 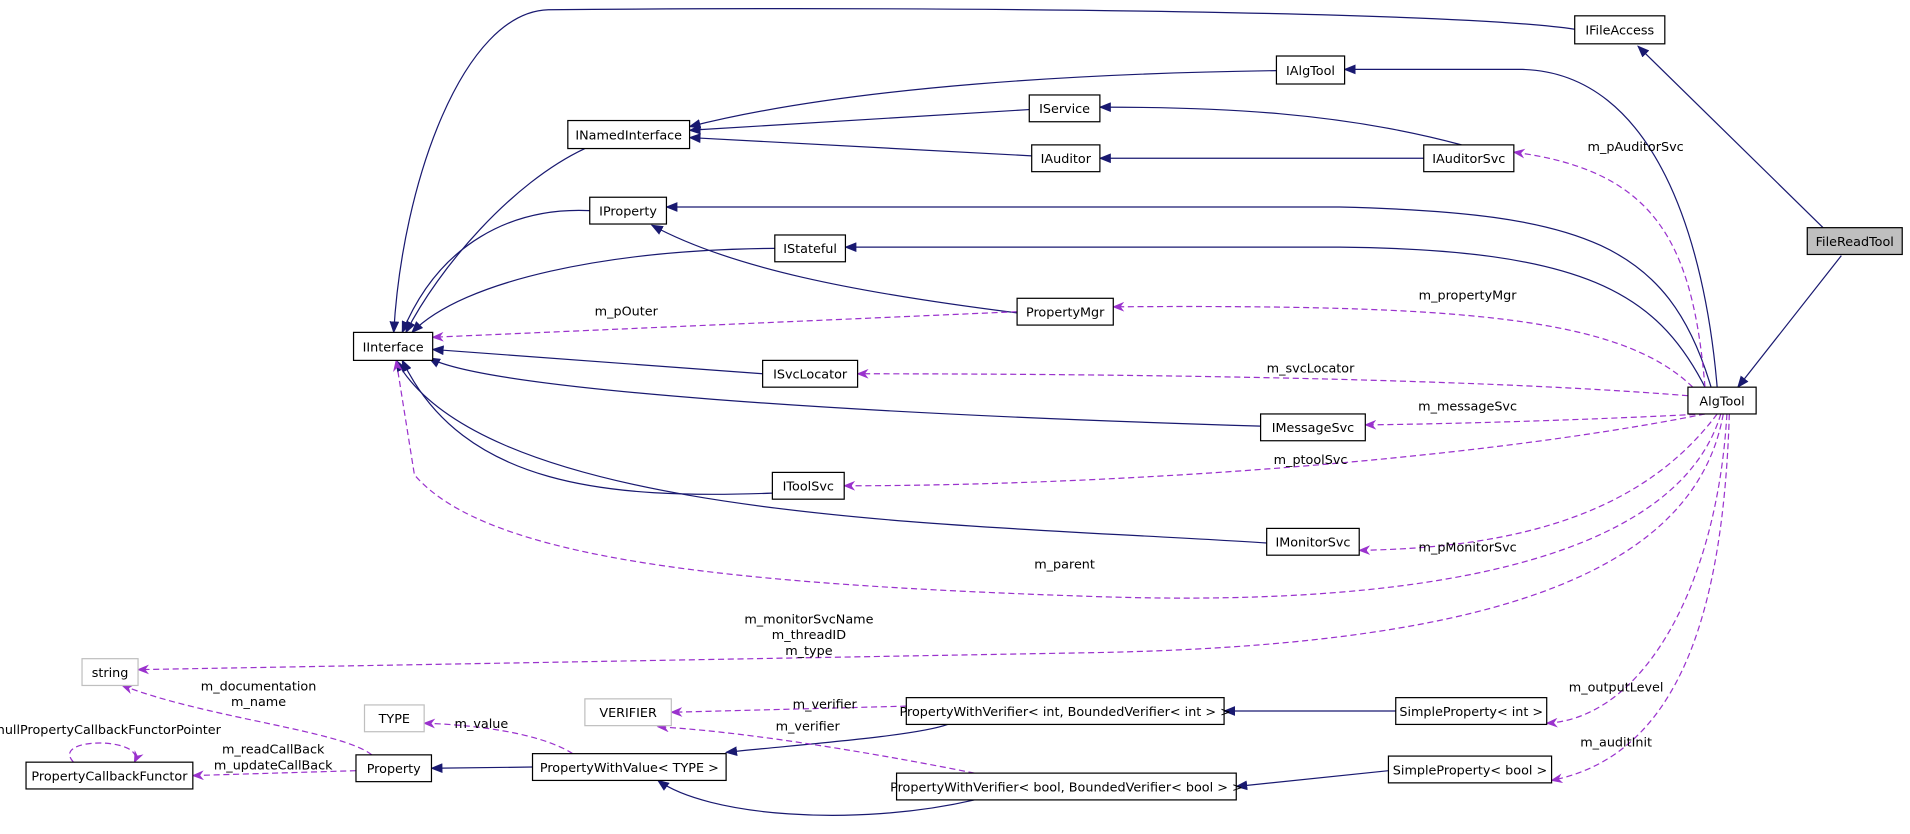 What do you see at coordinates (1468, 296) in the screenshot?
I see `edge-label: m_propertyMgr` at bounding box center [1468, 296].